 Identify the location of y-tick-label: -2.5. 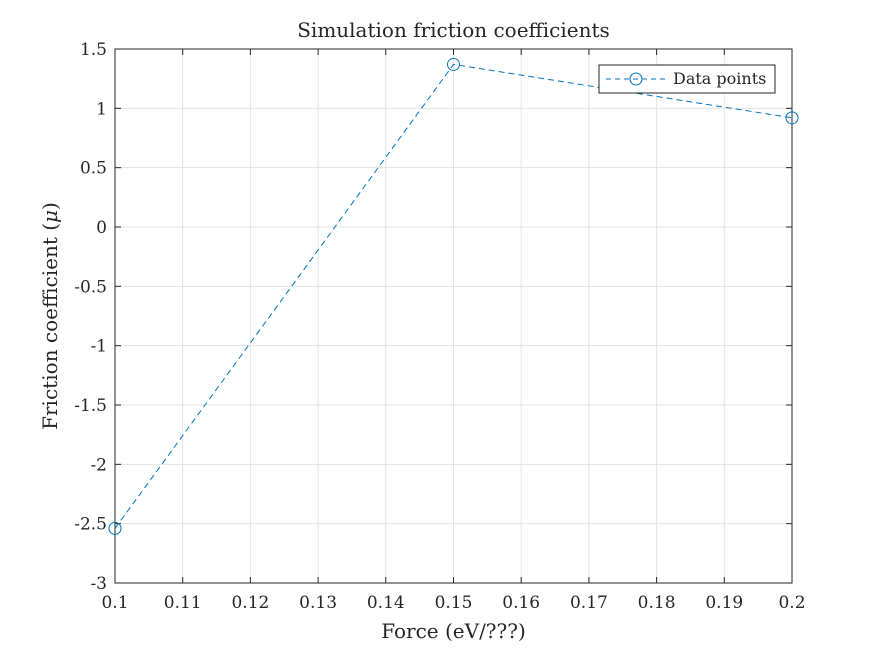
(90, 525).